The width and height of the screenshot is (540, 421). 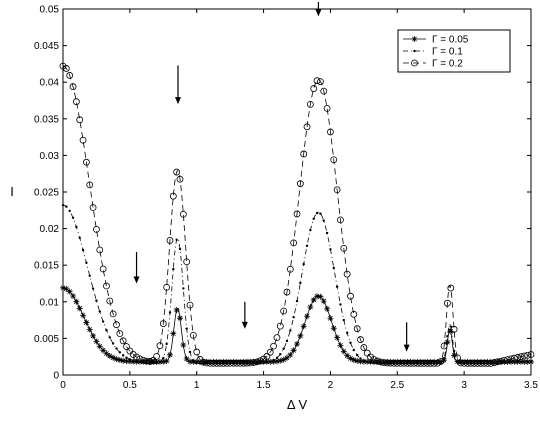 I want to click on x-tick-label: 2, so click(x=331, y=385).